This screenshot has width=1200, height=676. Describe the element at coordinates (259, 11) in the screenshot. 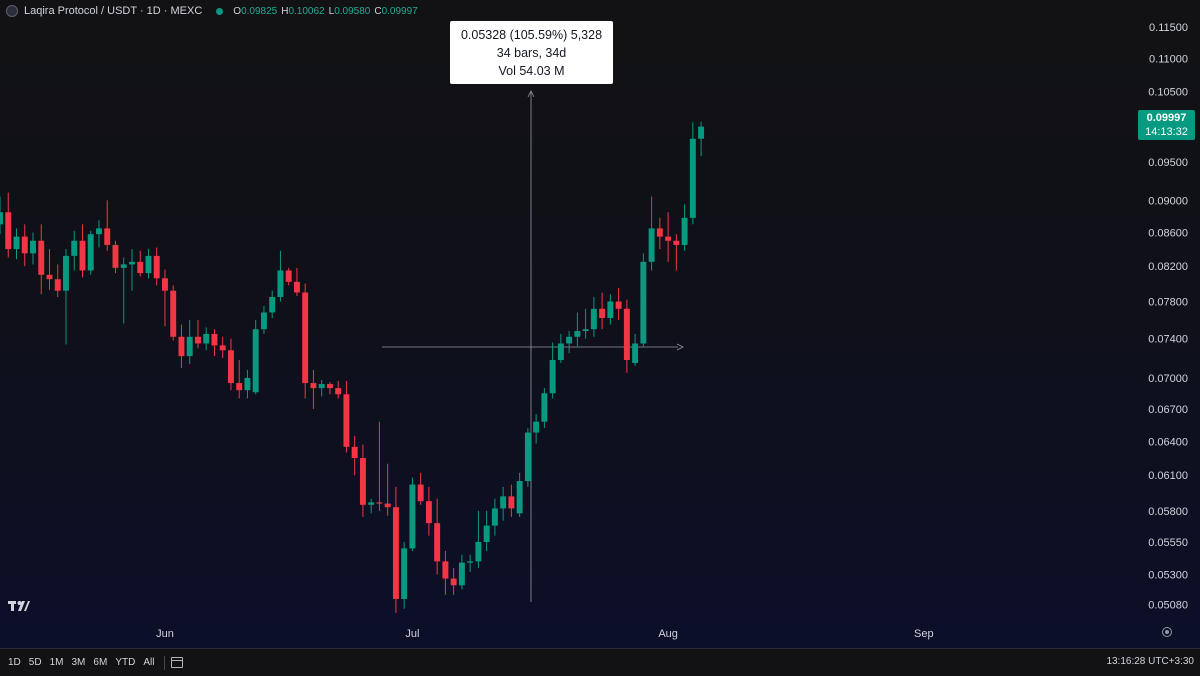

I see `open-value: 0.09825` at that location.